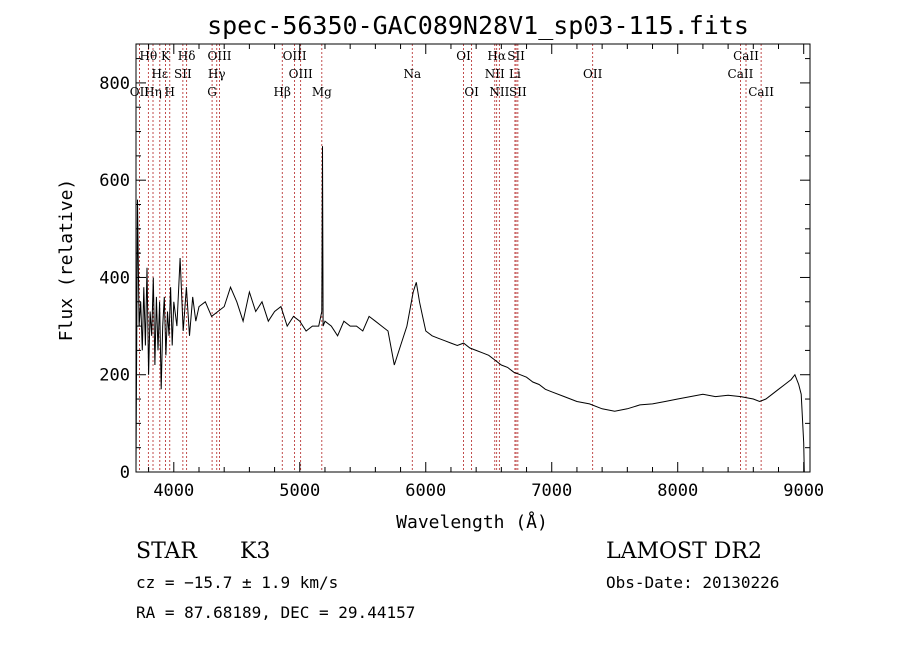 The height and width of the screenshot is (649, 900). I want to click on marker-label: Hε, so click(159, 74).